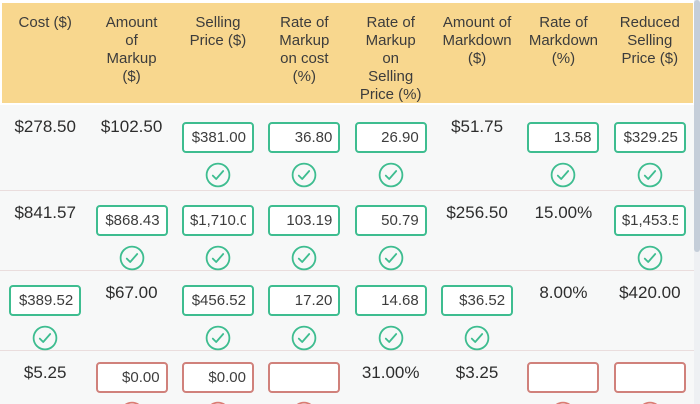  I want to click on cost-value: $5.25, so click(45, 372).